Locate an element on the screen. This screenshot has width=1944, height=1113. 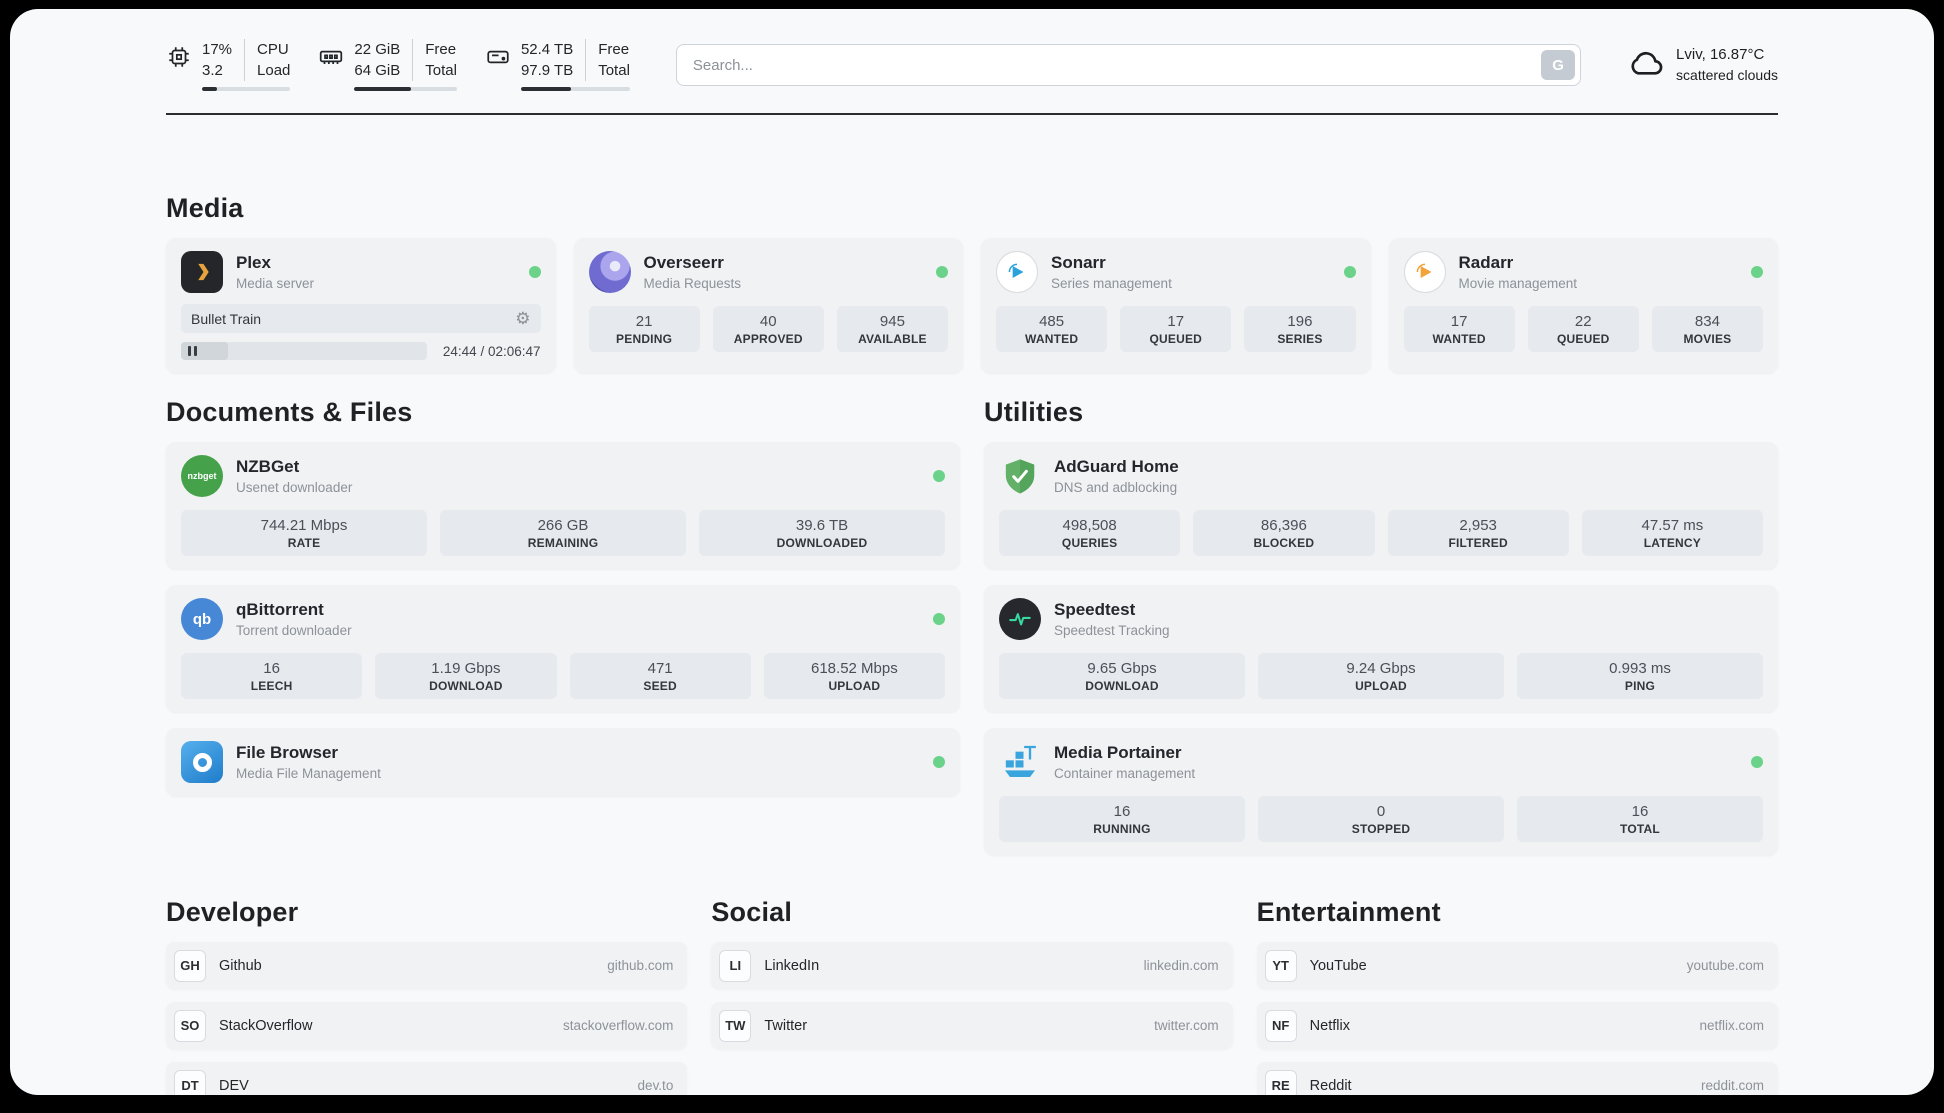
bookmark-twitter: TW Twitter twitter.com is located at coordinates (972, 1025).